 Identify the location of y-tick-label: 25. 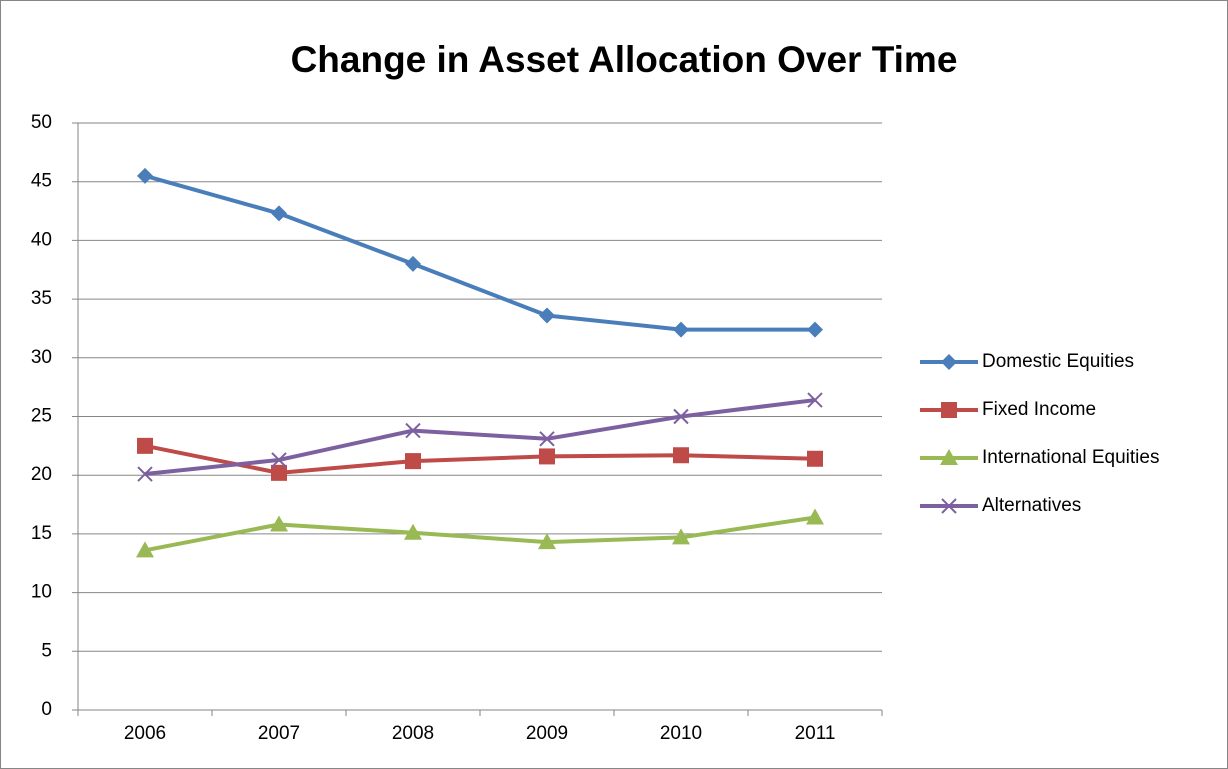
(41, 416).